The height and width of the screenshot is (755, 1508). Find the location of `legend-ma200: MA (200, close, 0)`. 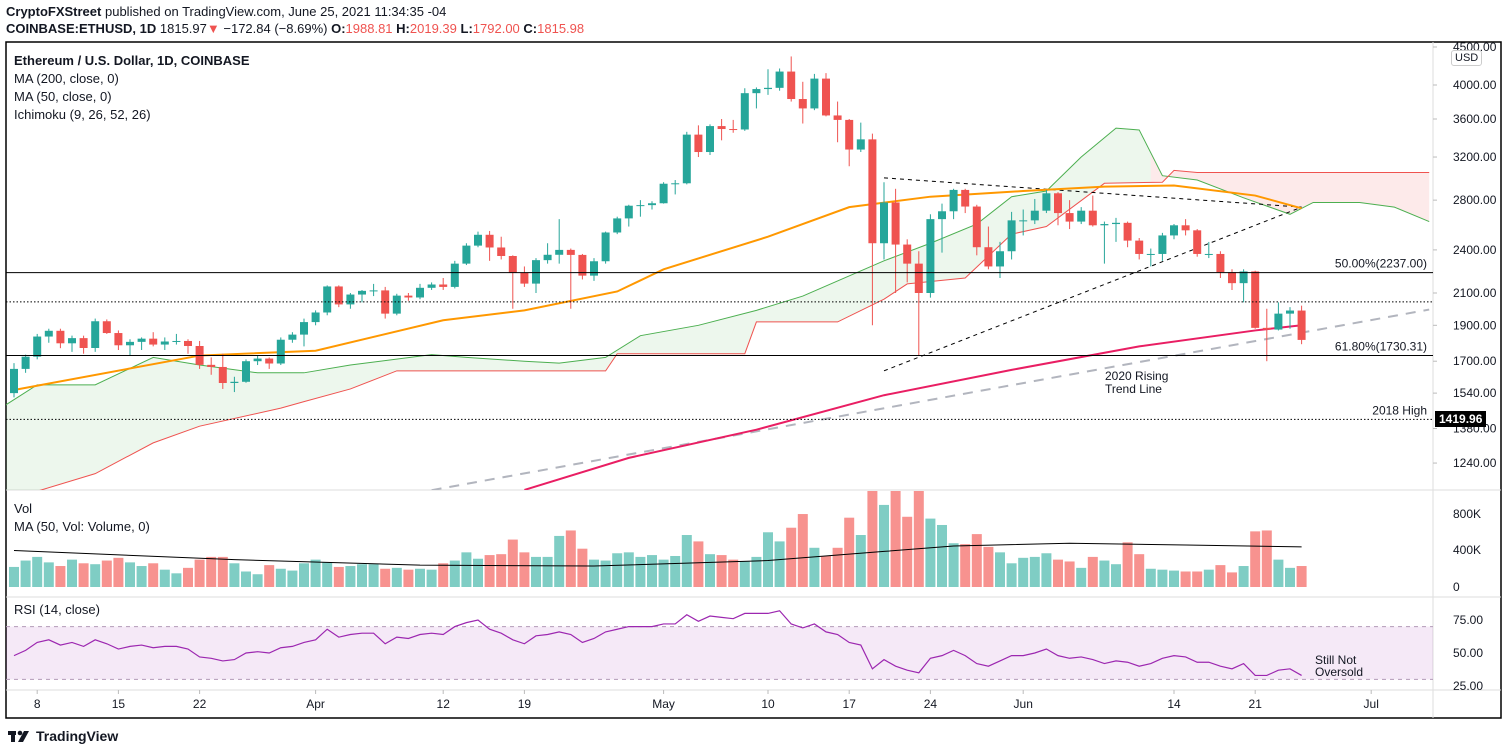

legend-ma200: MA (200, close, 0) is located at coordinates (66, 78).